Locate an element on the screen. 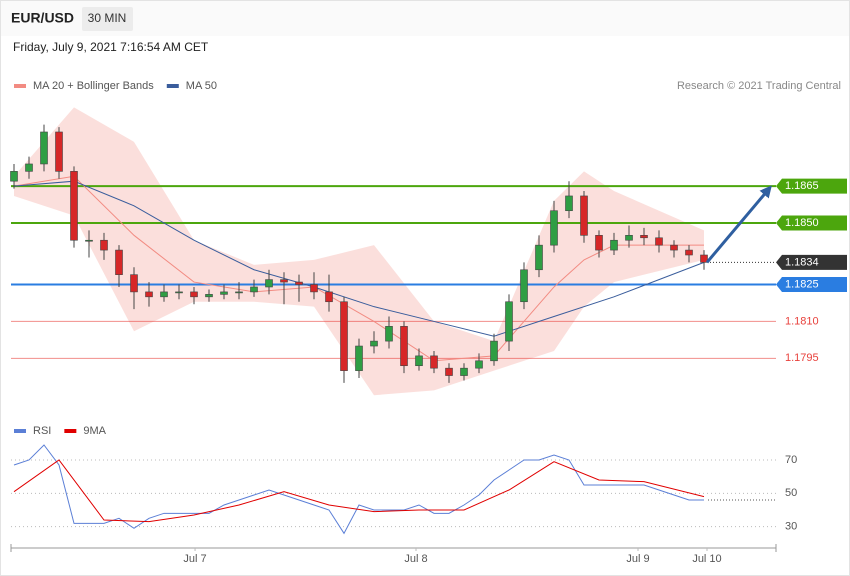  level-label: 1.1810 is located at coordinates (802, 321).